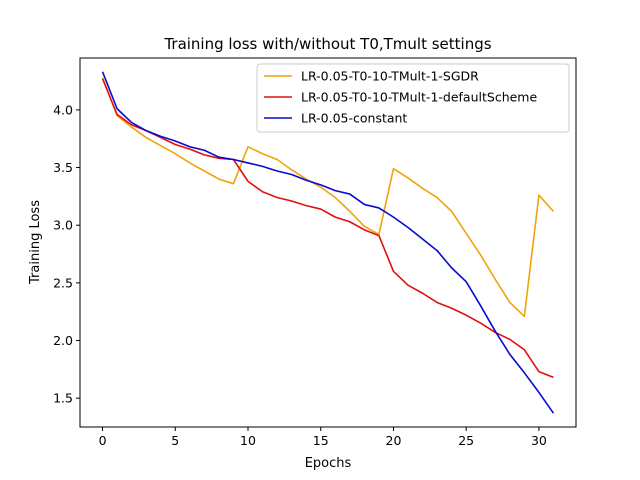  I want to click on x-tick-label: 15, so click(321, 440).